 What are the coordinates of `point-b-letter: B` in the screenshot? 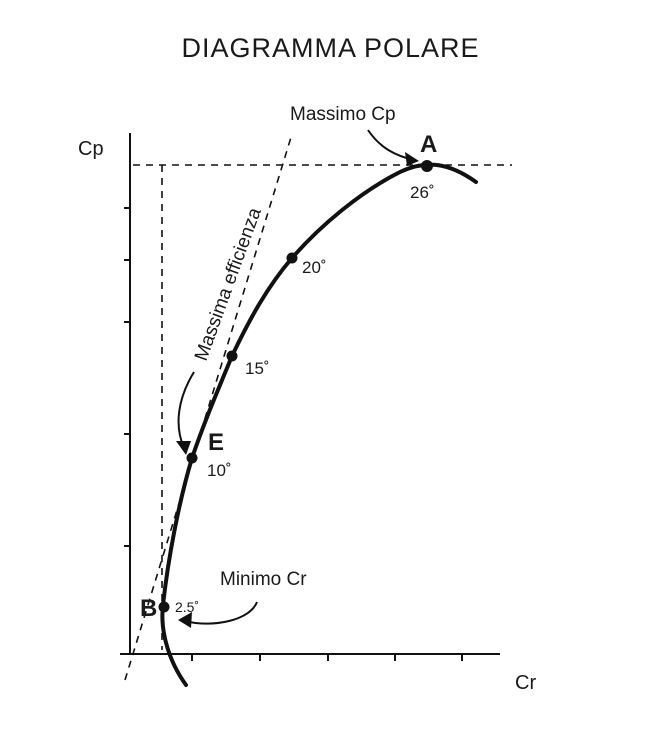 It's located at (148, 608).